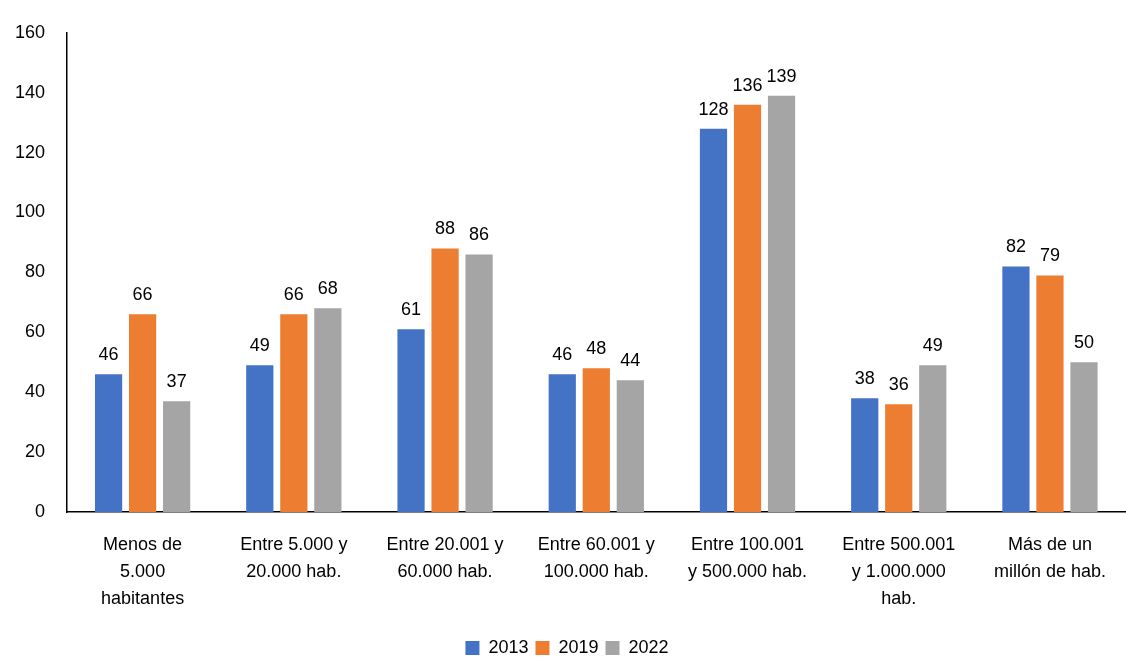  What do you see at coordinates (29, 151) in the screenshot?
I see `y-tick-label: 120` at bounding box center [29, 151].